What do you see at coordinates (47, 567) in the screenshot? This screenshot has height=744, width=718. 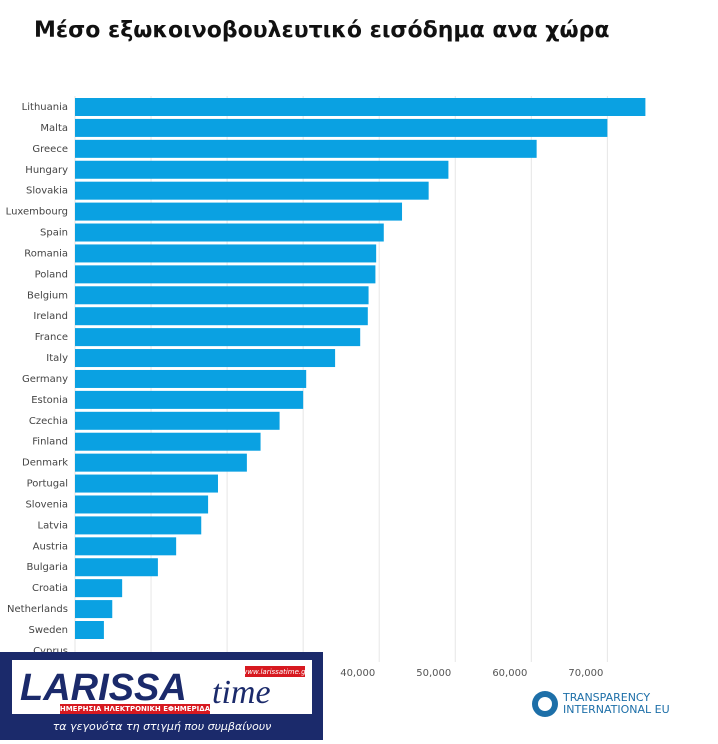 I see `y-tick-label: Bulgaria` at bounding box center [47, 567].